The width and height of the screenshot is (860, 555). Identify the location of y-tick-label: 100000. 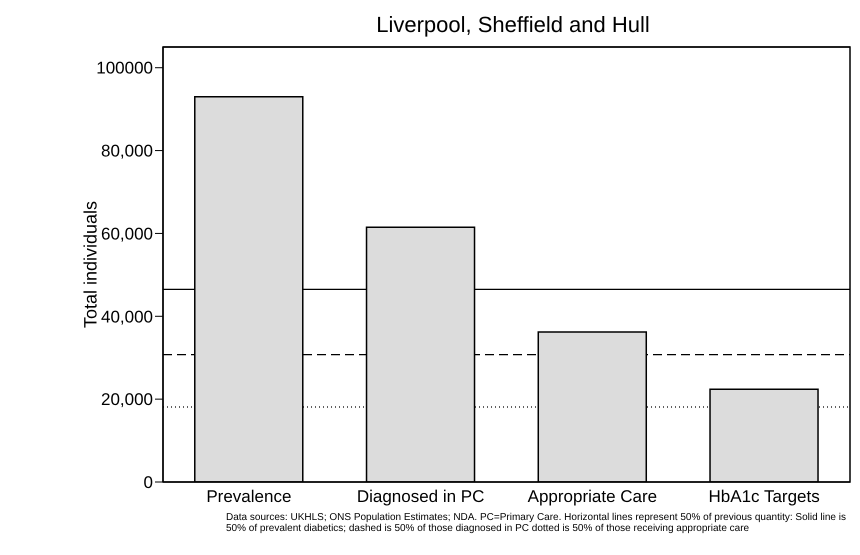
(124, 68).